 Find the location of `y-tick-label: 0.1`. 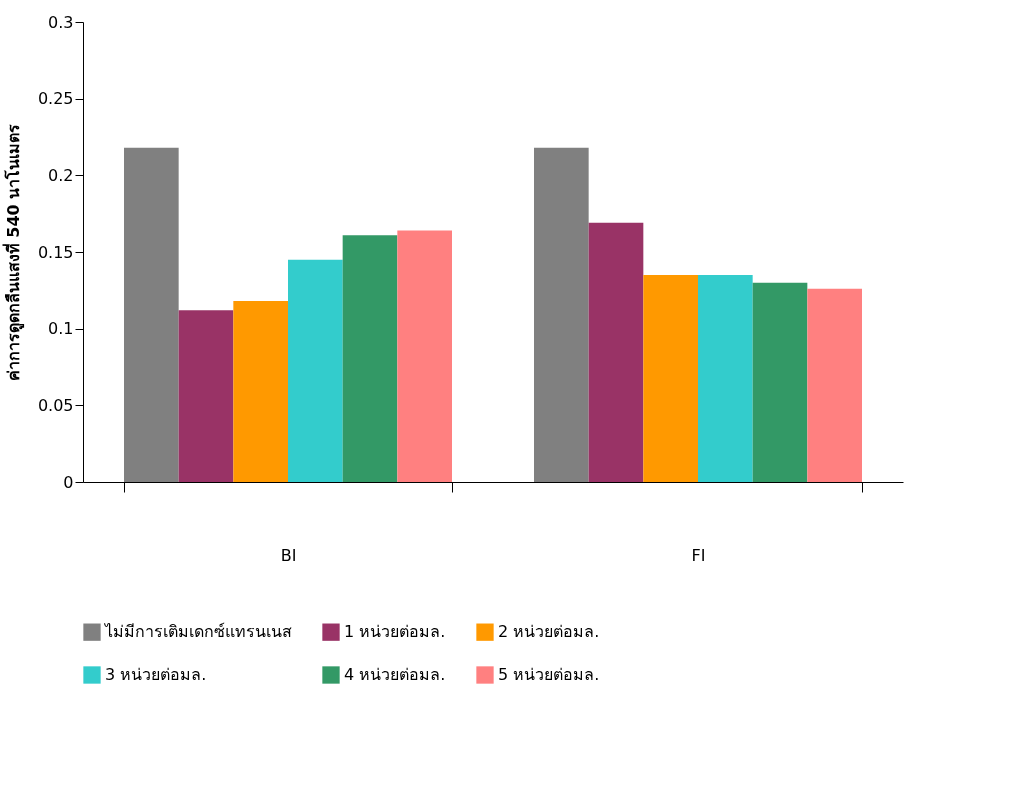

y-tick-label: 0.1 is located at coordinates (61, 329).